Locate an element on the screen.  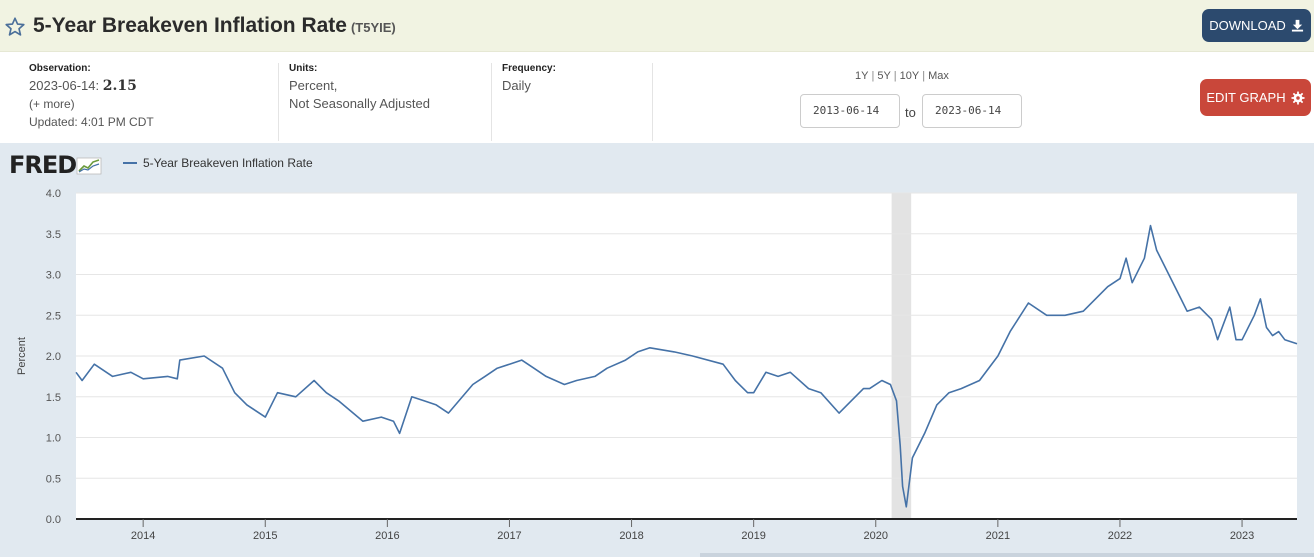
observation-line: 2023-06-14: 2.15 is located at coordinates (91, 86).